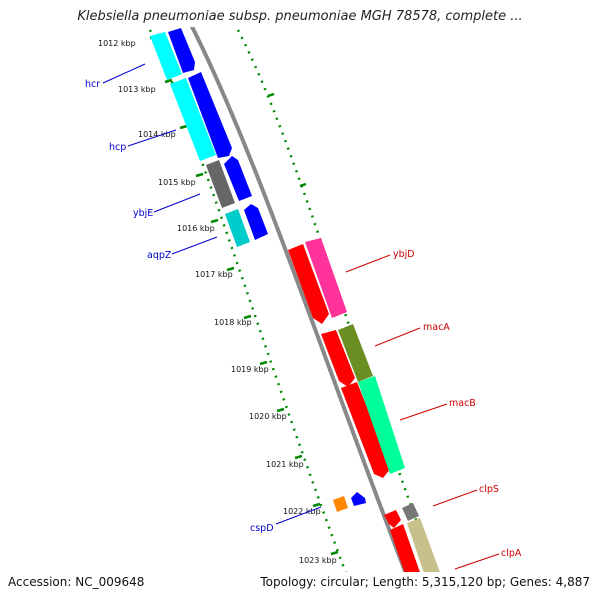  Describe the element at coordinates (233, 322) in the screenshot. I see `tick-label: 1018 kbp` at that location.